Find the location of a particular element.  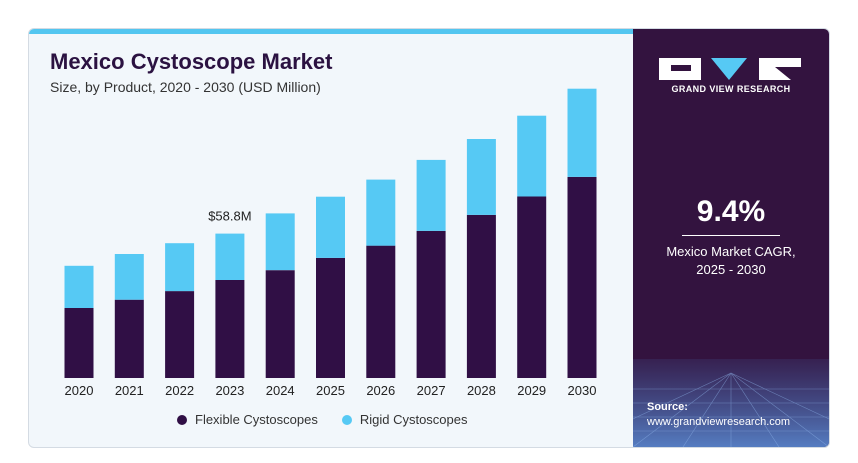

bar-flexible-2028 is located at coordinates (481, 296).